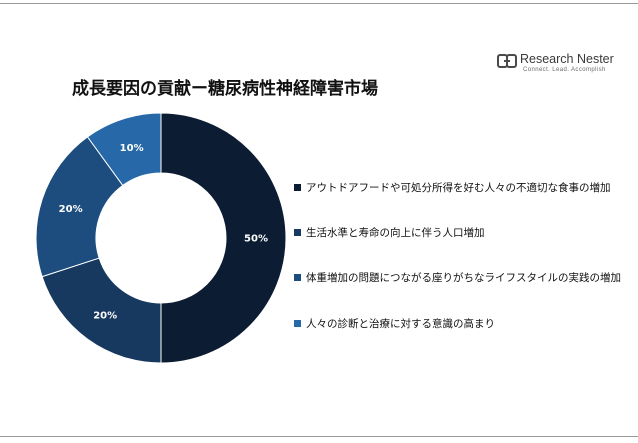 The width and height of the screenshot is (638, 443). Describe the element at coordinates (567, 59) in the screenshot. I see `logo-name: Research Nester` at that location.